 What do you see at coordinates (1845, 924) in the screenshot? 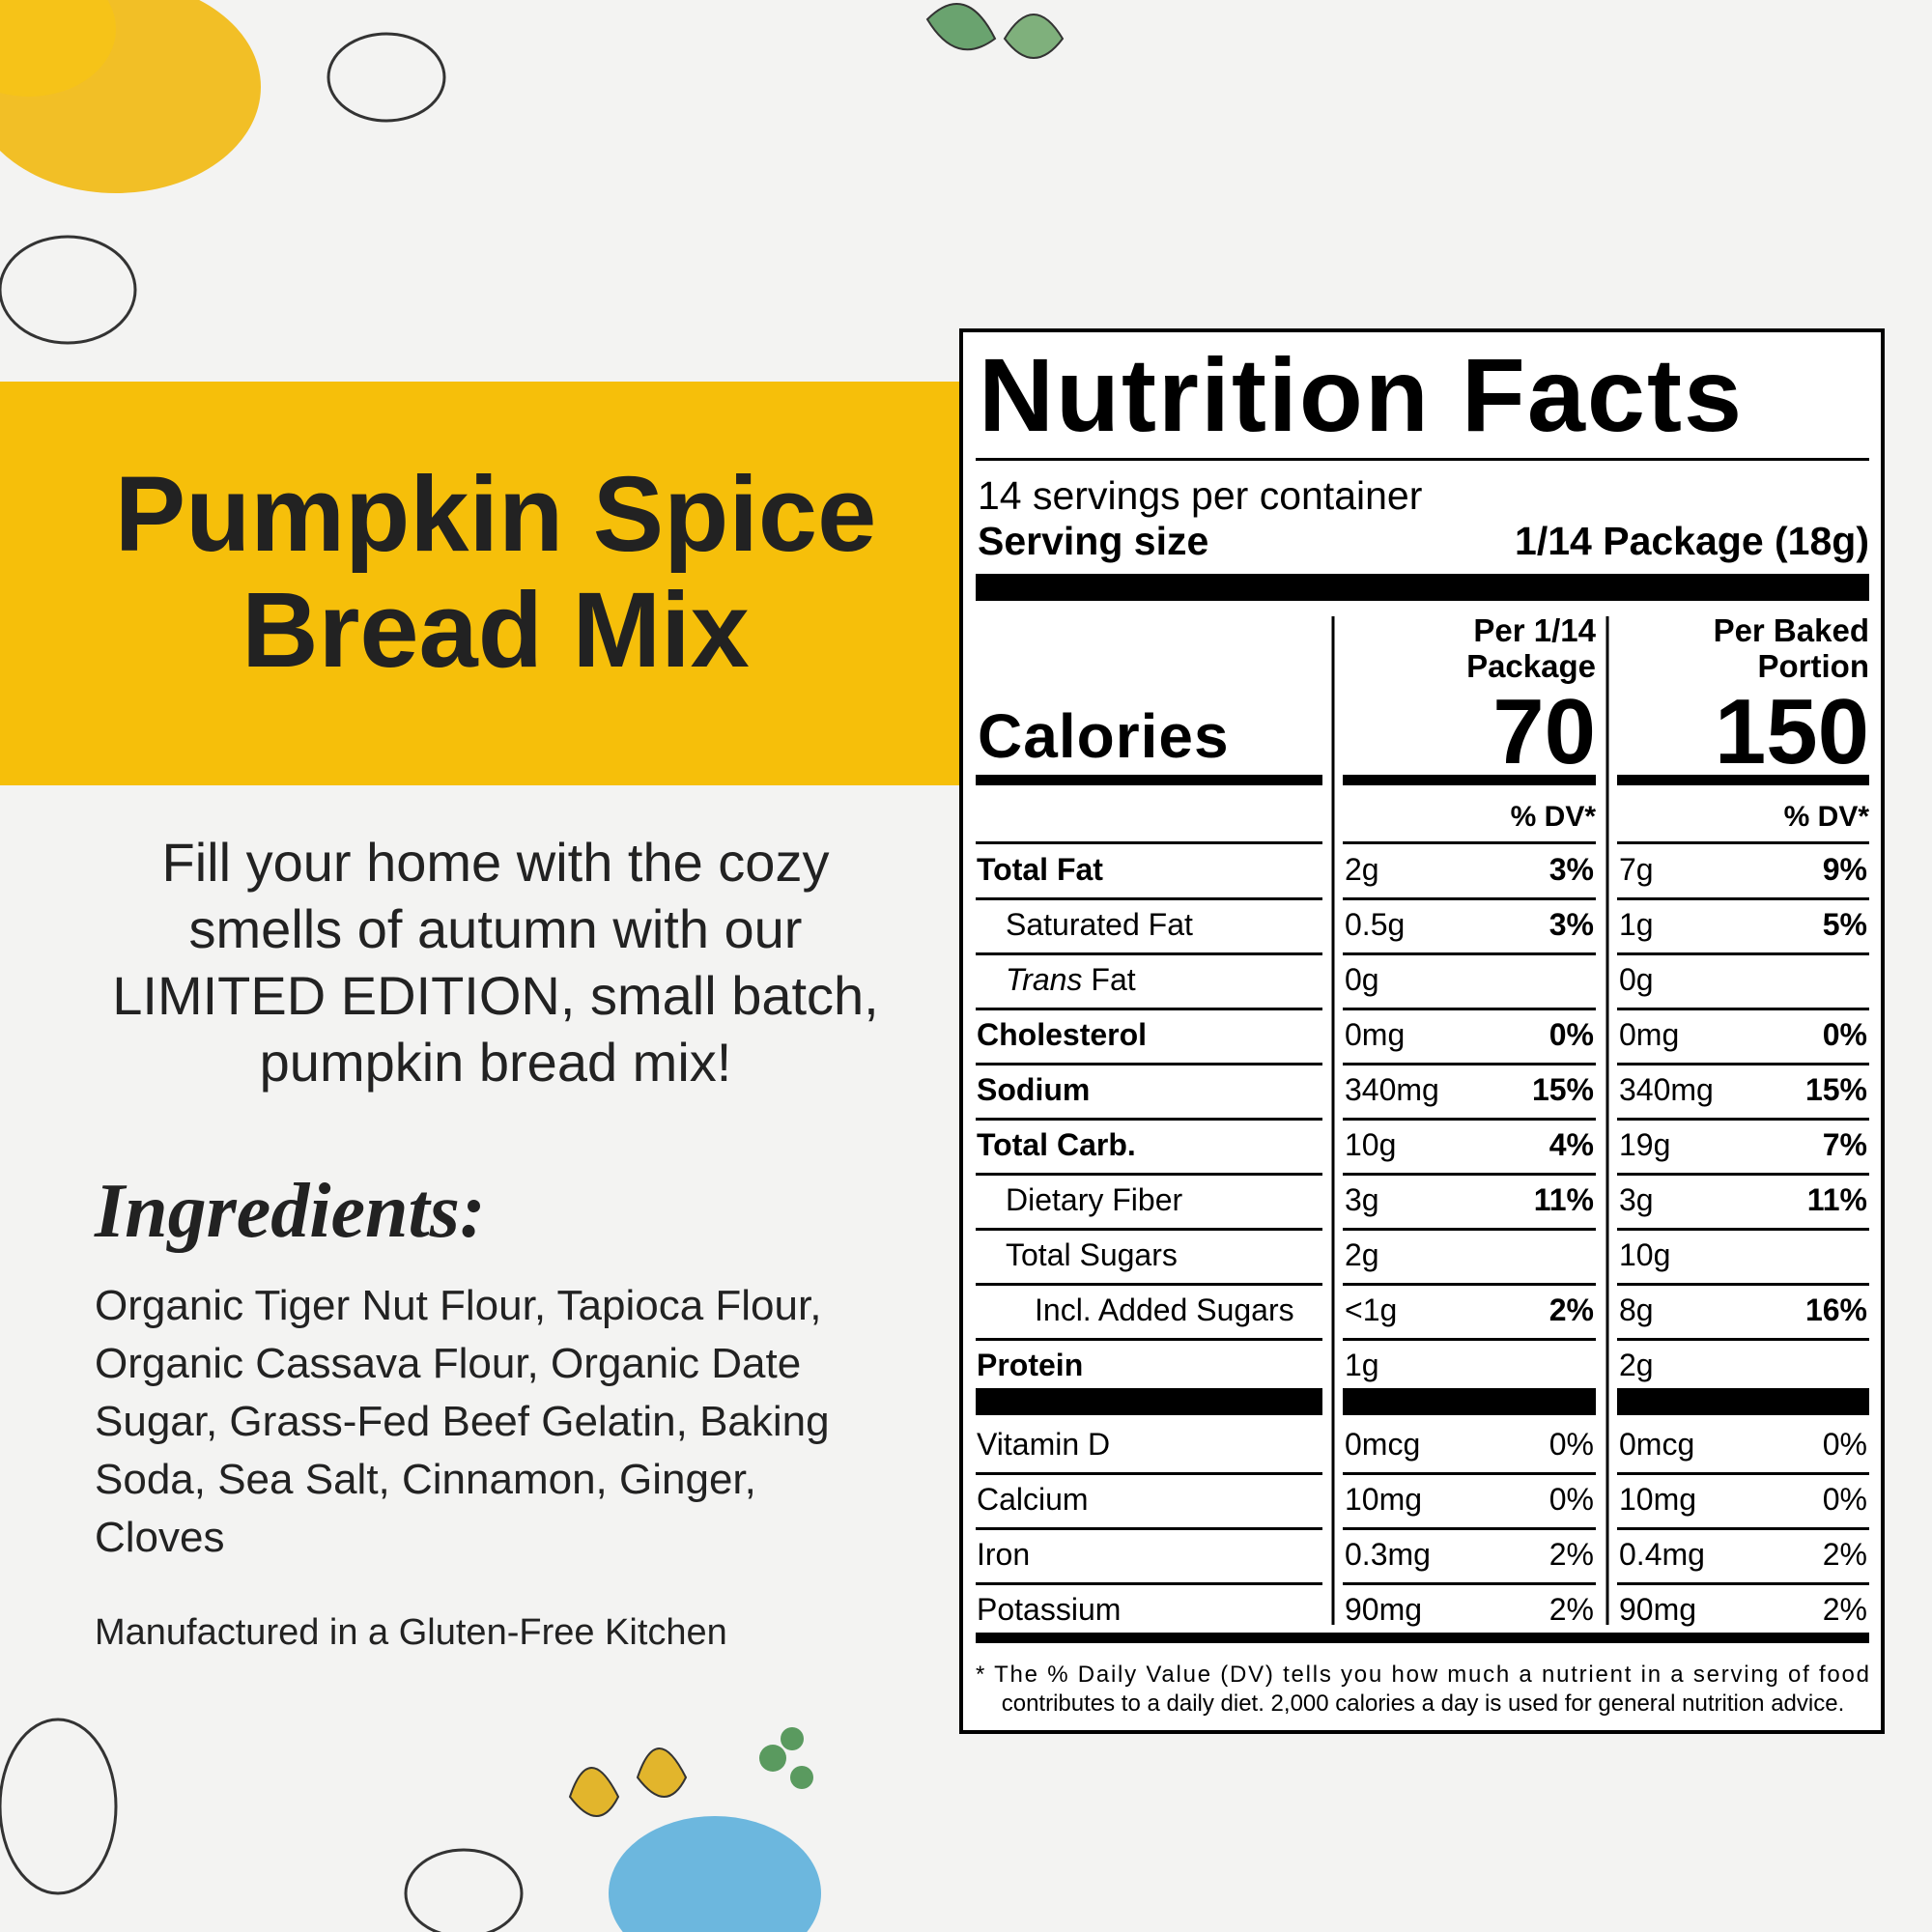
I see `daily-value: 5%` at bounding box center [1845, 924].